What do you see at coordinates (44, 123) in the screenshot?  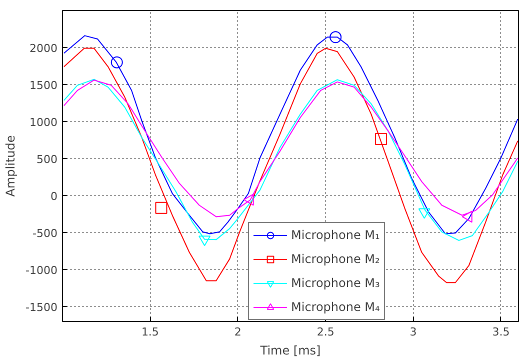 I see `y-tick-label: 1000` at bounding box center [44, 123].